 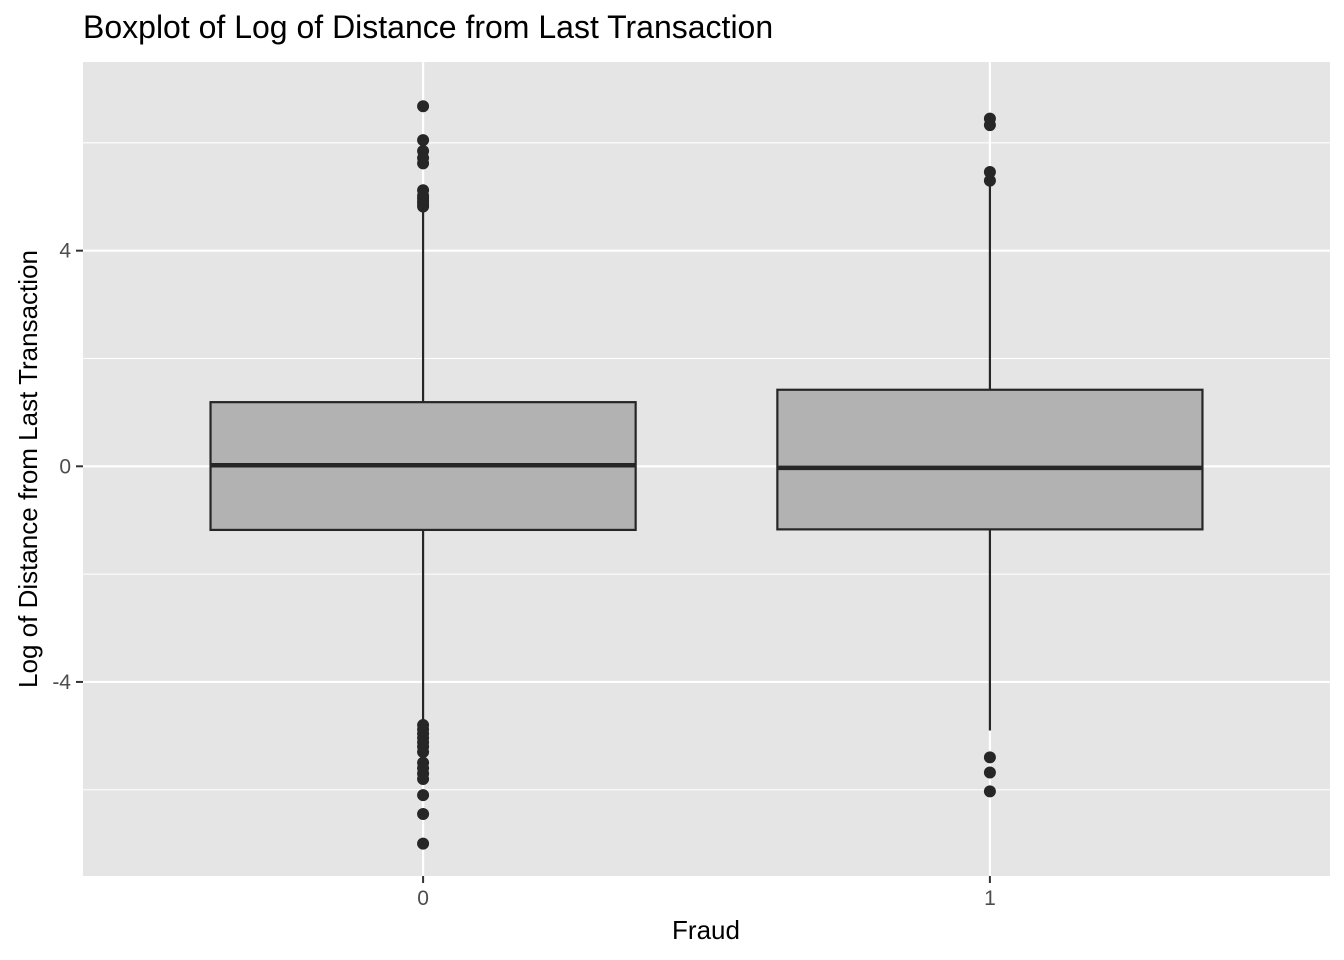 What do you see at coordinates (65, 466) in the screenshot?
I see `y-tick-label: 0` at bounding box center [65, 466].